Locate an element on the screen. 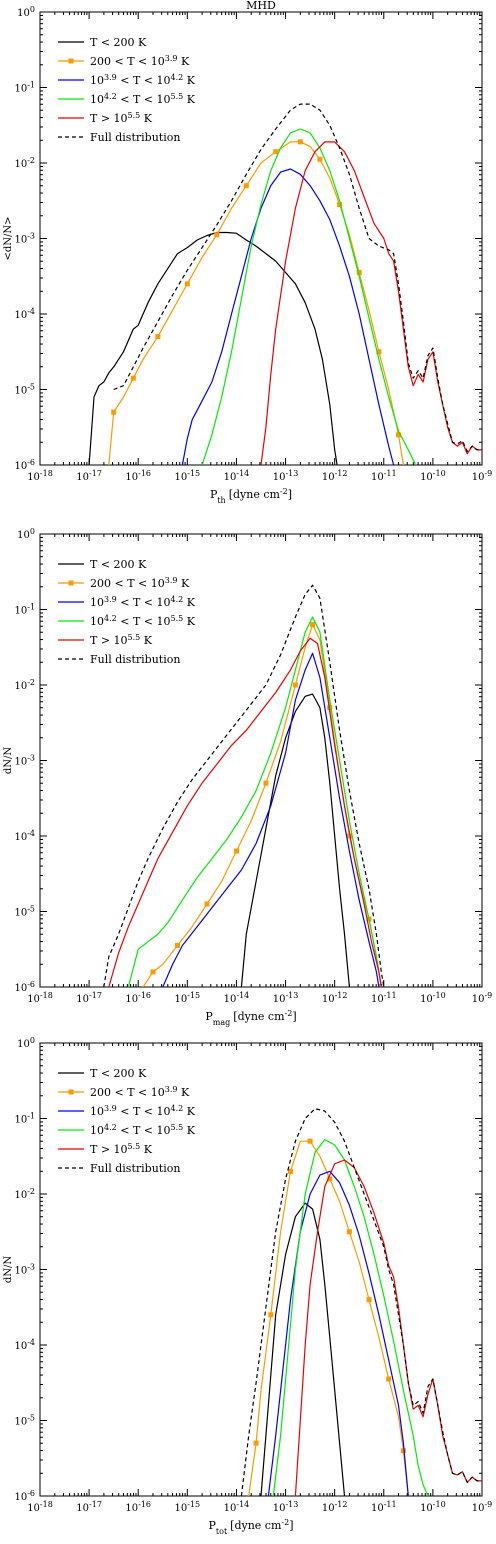 This screenshot has height=1544, width=496. x-label-base: P is located at coordinates (214, 494).